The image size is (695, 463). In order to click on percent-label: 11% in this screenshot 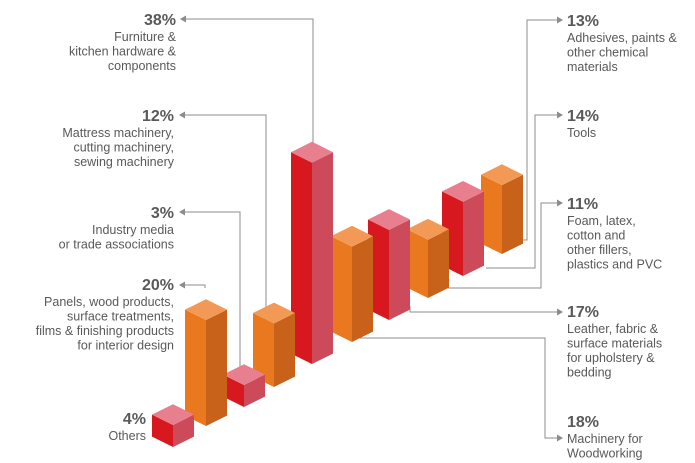, I will do `click(582, 204)`.